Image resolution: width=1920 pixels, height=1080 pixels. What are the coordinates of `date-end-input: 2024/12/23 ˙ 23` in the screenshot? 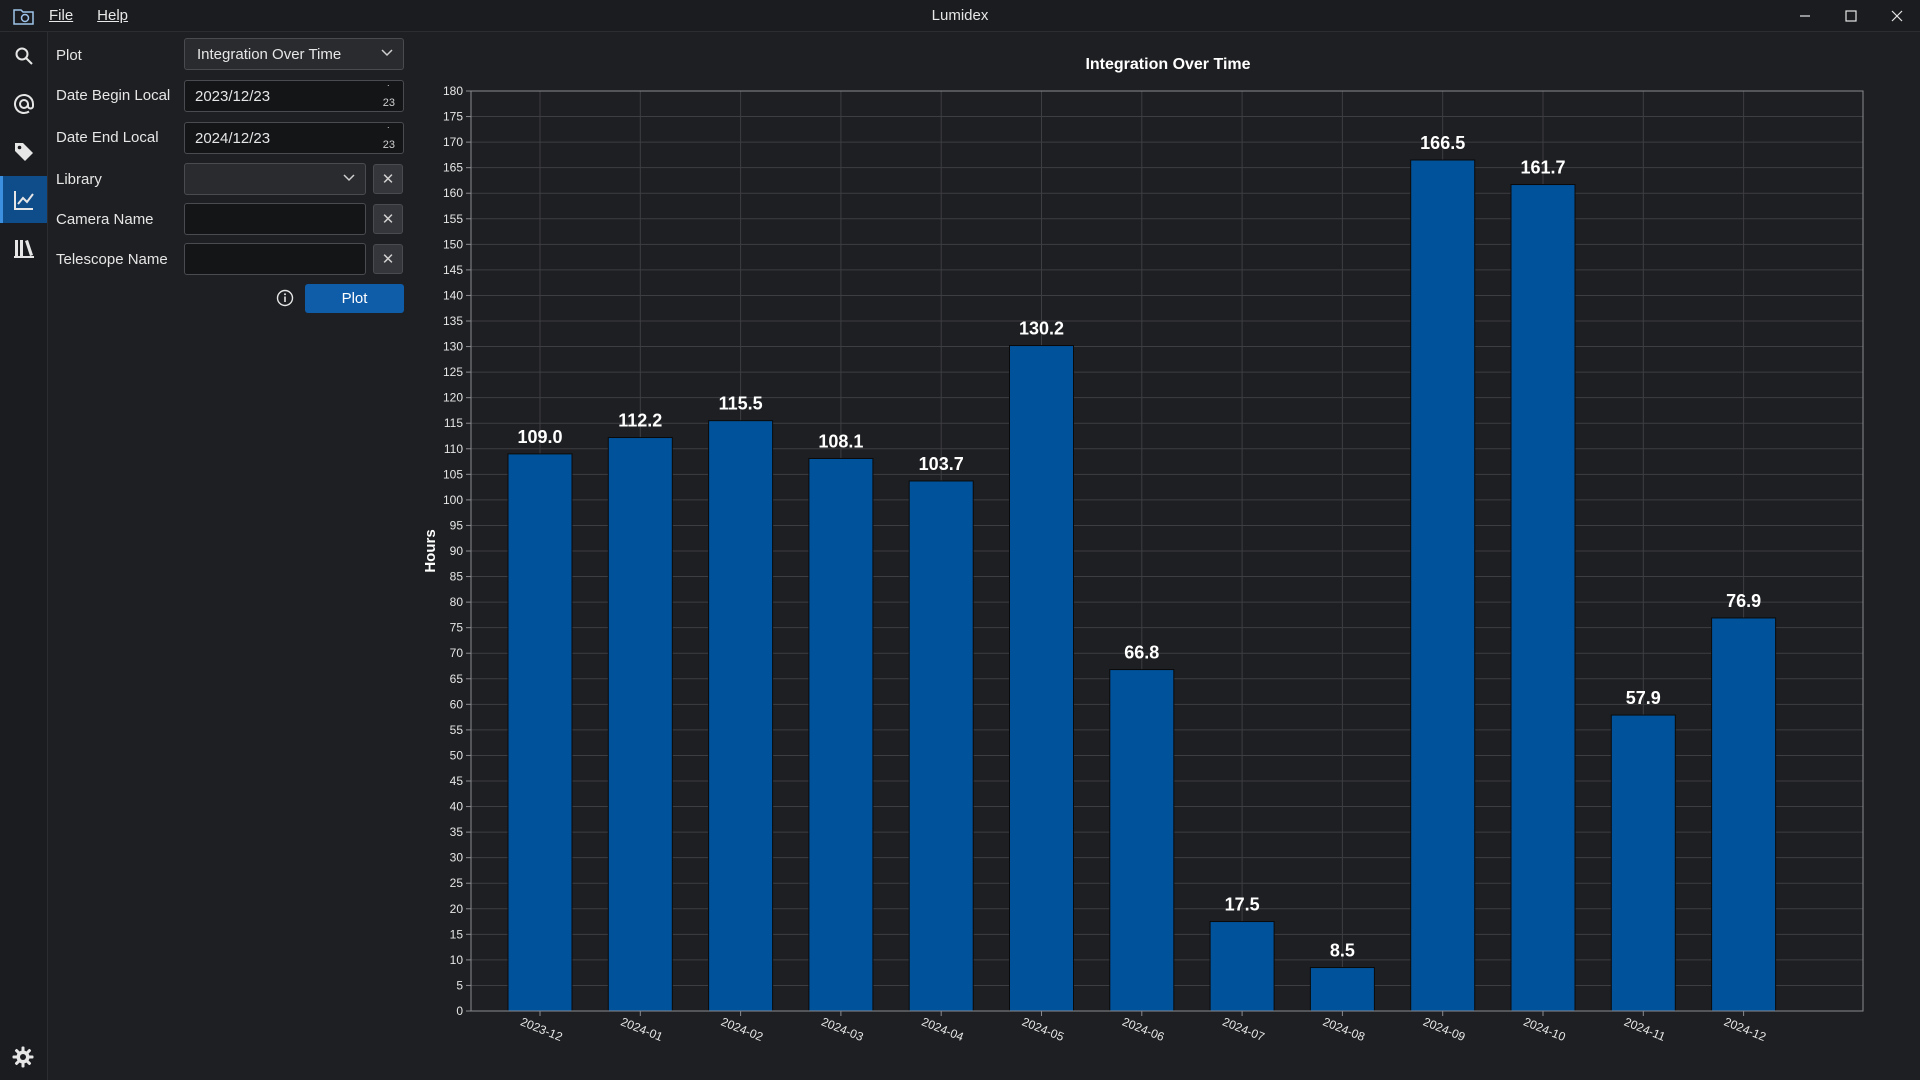 It's located at (294, 138).